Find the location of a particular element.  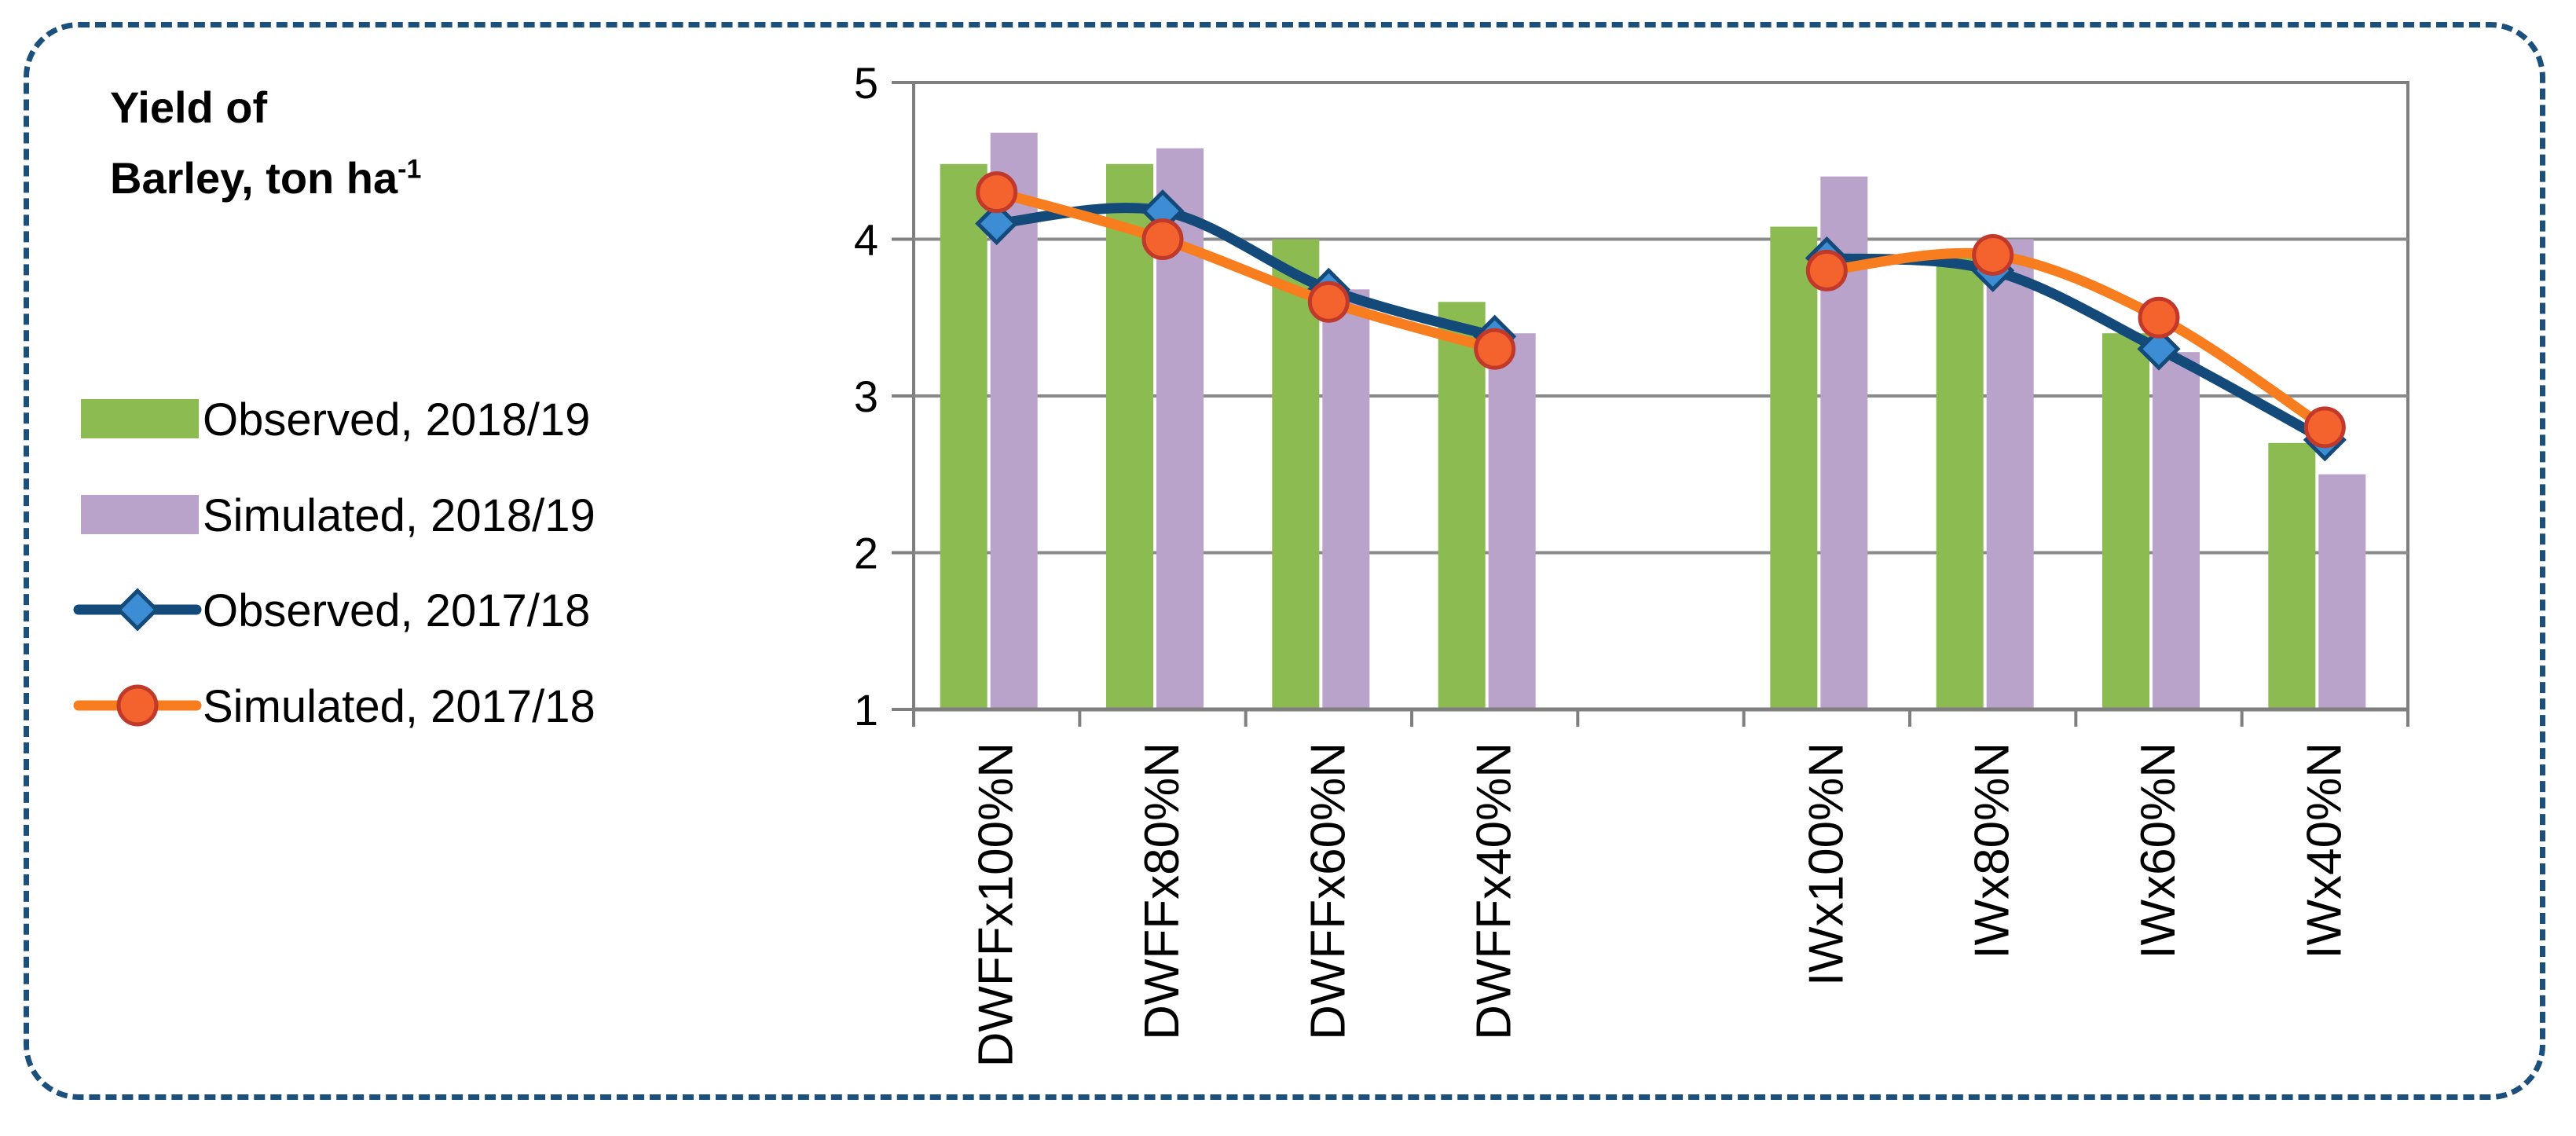

legend-label: Observed, 2018/19 is located at coordinates (396, 419).